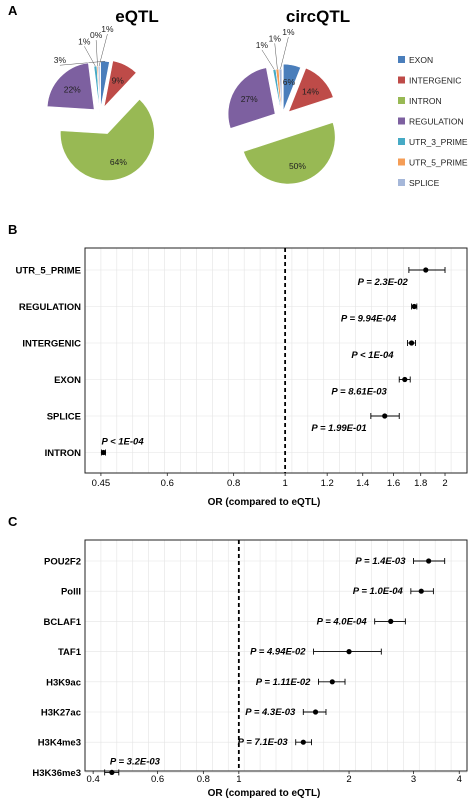 The image size is (474, 799). What do you see at coordinates (118, 81) in the screenshot?
I see `pie-label-intergenic: 9%` at bounding box center [118, 81].